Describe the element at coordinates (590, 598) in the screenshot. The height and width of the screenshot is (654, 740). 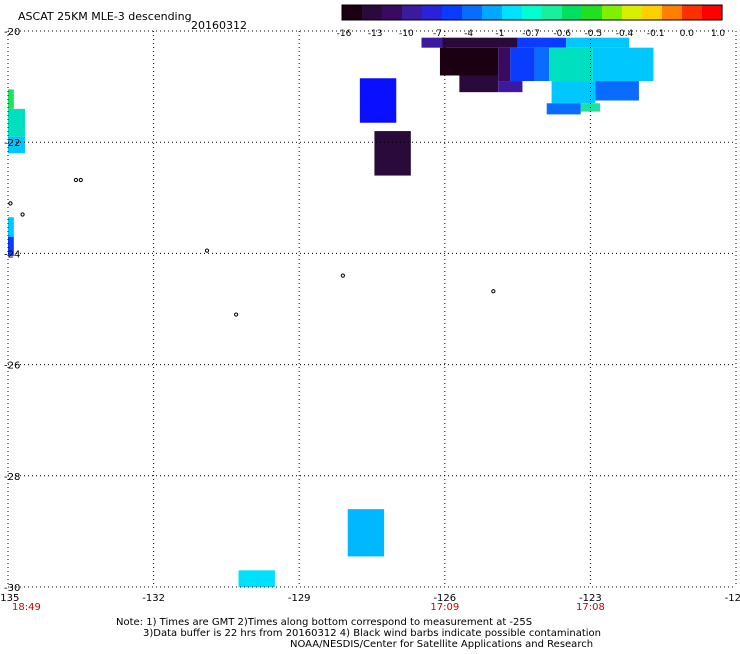
I see `x-tick-label: -123` at that location.